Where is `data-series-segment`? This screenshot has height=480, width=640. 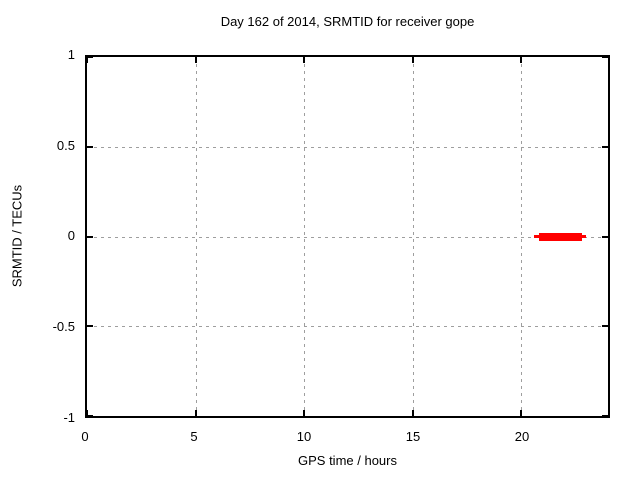 data-series-segment is located at coordinates (560, 236).